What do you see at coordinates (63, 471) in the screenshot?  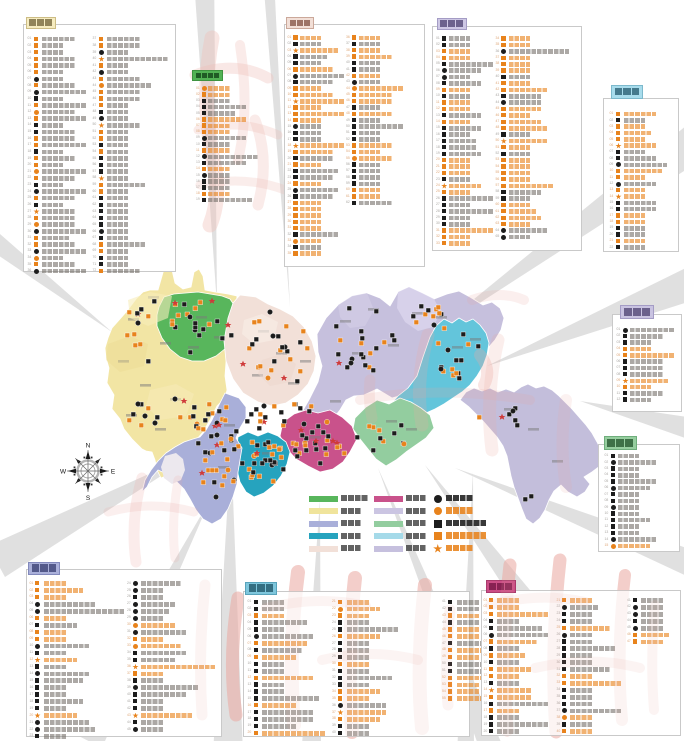 I see `svg-text: W` at bounding box center [63, 471].